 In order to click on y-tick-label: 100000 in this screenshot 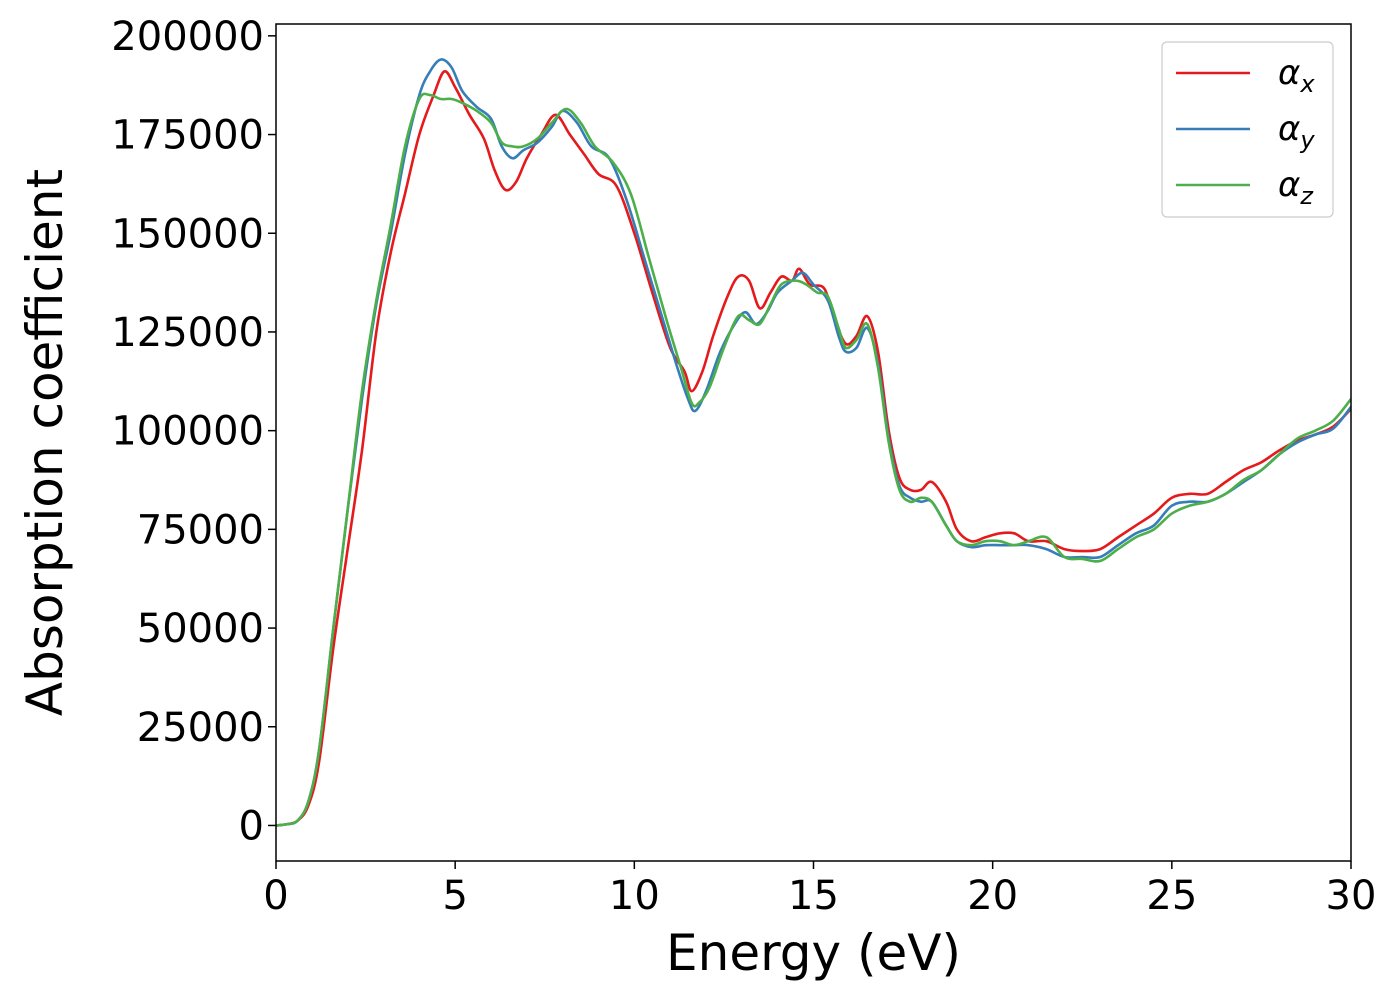, I will do `click(187, 432)`.